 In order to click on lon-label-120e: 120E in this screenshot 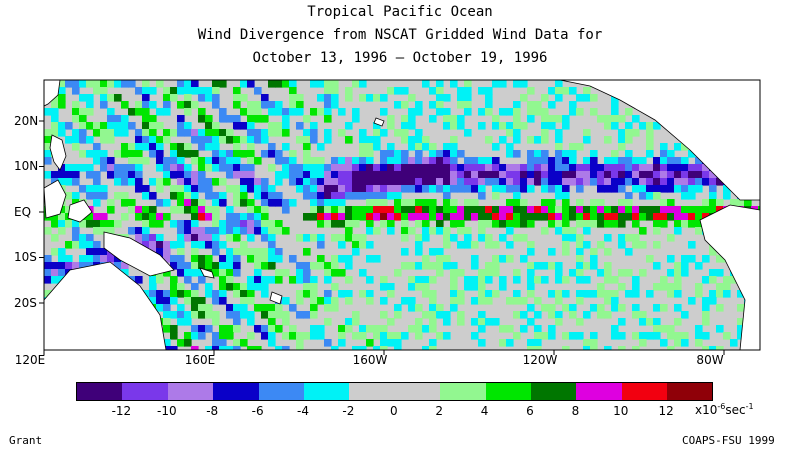, I will do `click(30, 360)`.